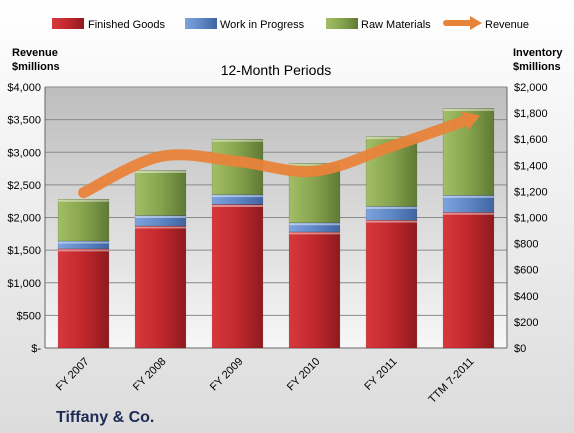 The height and width of the screenshot is (433, 574). Describe the element at coordinates (520, 349) in the screenshot. I see `right-tick-label: $0` at that location.